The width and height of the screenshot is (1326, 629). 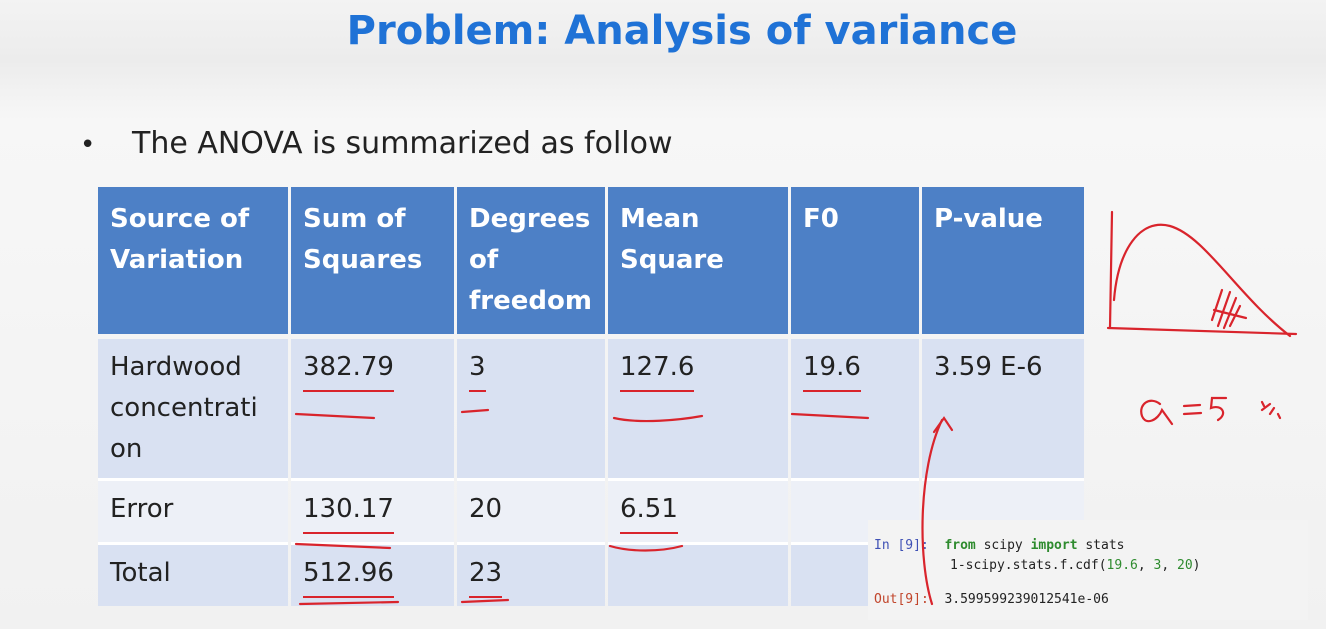 I want to click on tail-shading-ink, so click(x=1229, y=309).